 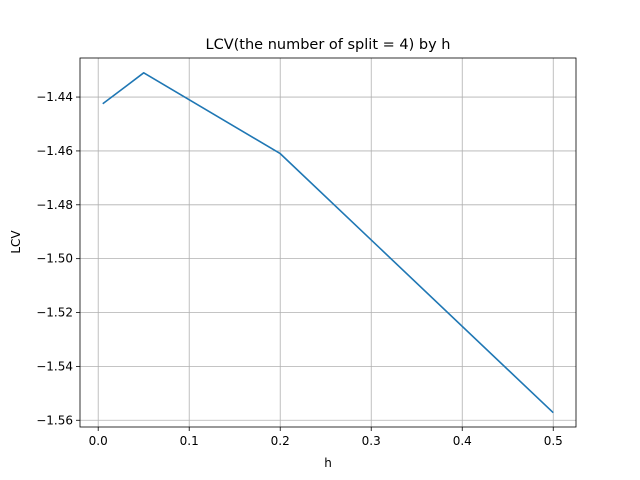 What do you see at coordinates (189, 441) in the screenshot?
I see `x-tick-label: 0.1` at bounding box center [189, 441].